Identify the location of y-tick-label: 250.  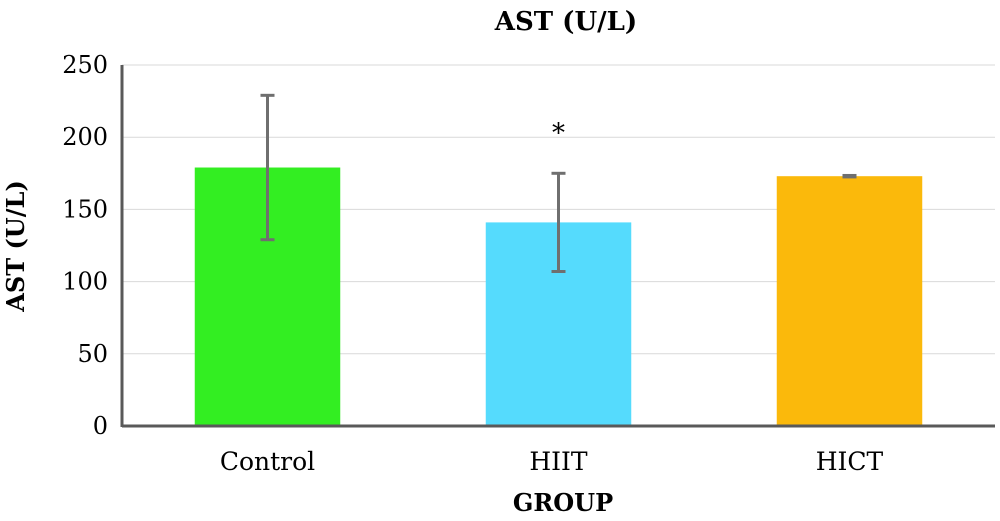
(85, 65).